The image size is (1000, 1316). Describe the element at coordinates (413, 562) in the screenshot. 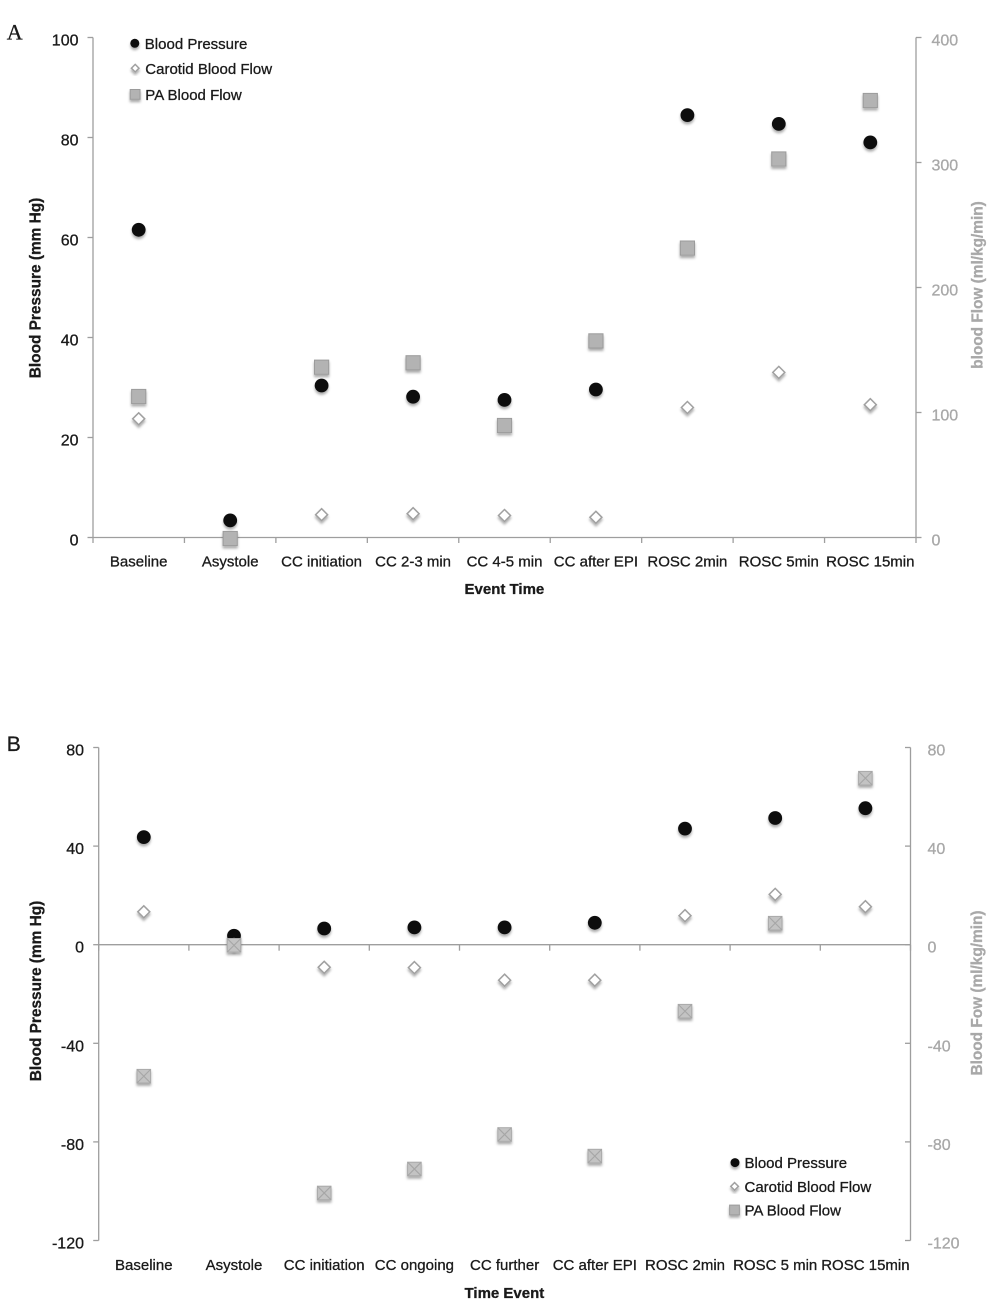

I see `svg-text: CC 2-3 min` at that location.